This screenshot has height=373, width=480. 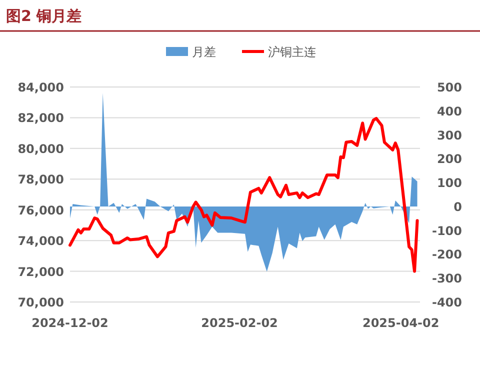 What do you see at coordinates (41, 118) in the screenshot?
I see `y-tick-label: 82,000` at bounding box center [41, 118].